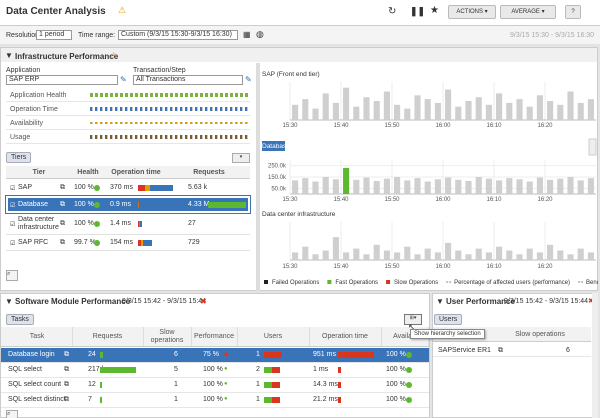 This screenshot has width=600, height=418. I want to click on time-range-select: Custom (9/3/15 15:30-9/3/15 16:30), so click(178, 35).